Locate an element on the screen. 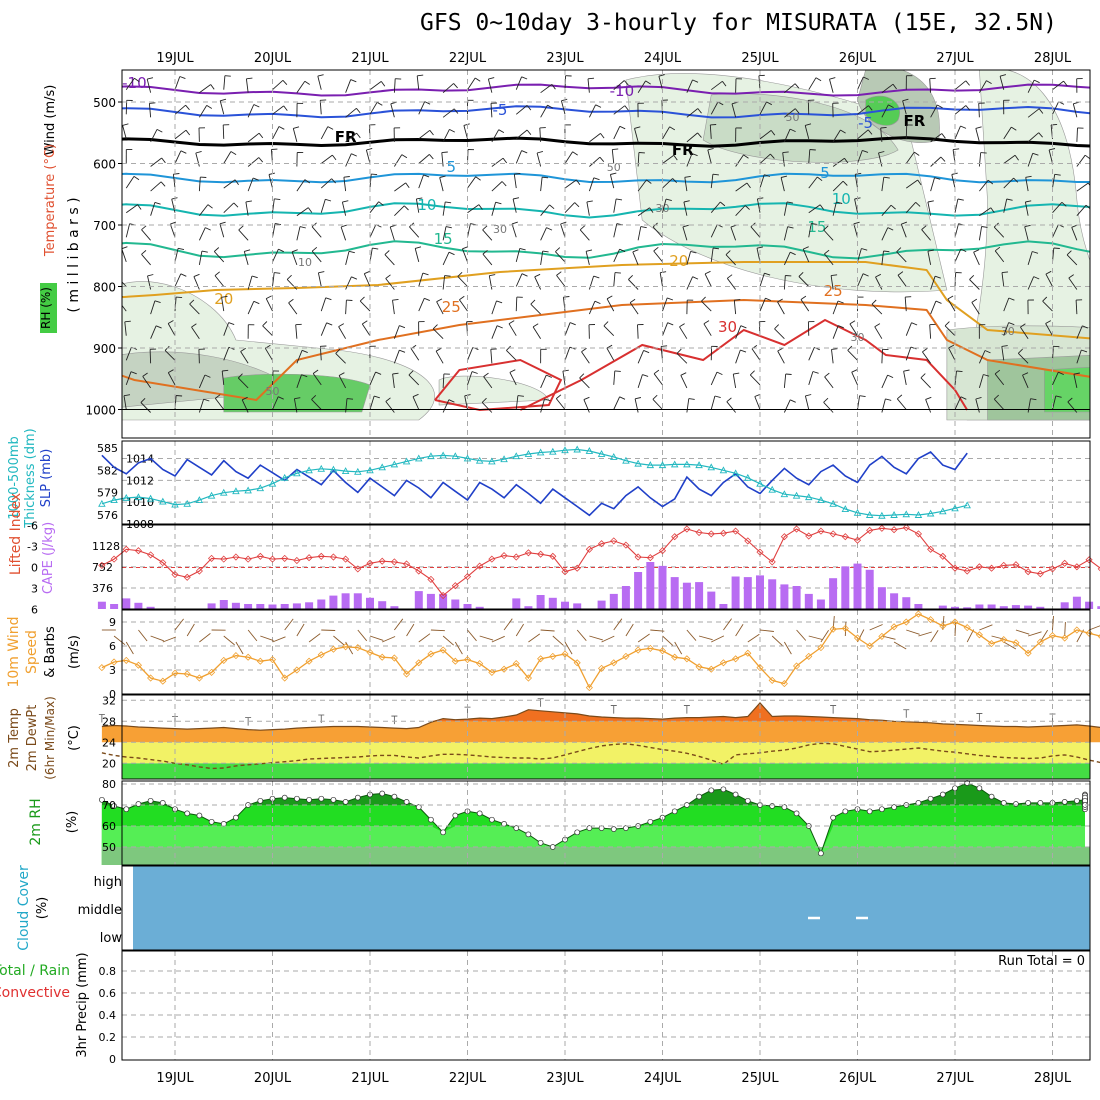 Image resolution: width=1100 pixels, height=1100 pixels. wind-tick-label: 6 is located at coordinates (112, 646).